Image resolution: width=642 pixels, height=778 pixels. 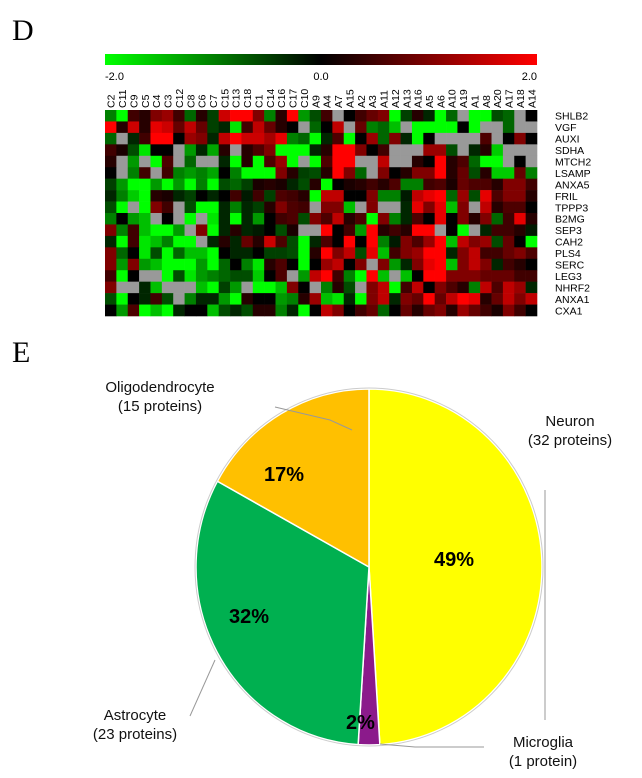 What do you see at coordinates (282, 98) in the screenshot?
I see `column-label: C16` at bounding box center [282, 98].